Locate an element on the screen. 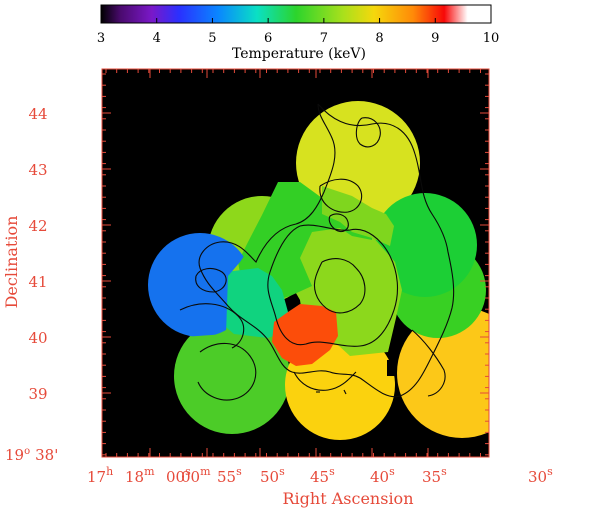  y-corner-min: 38 is located at coordinates (44, 455).